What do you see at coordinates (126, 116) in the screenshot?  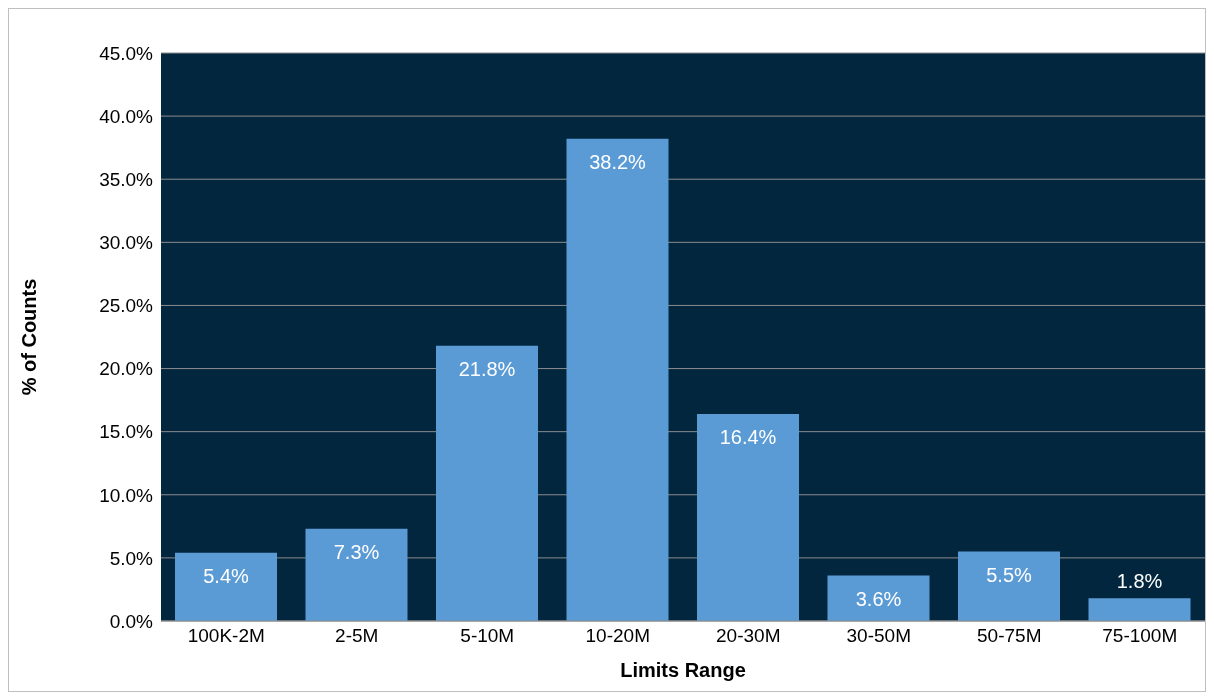 I see `y-tick-label: 40.0%` at bounding box center [126, 116].